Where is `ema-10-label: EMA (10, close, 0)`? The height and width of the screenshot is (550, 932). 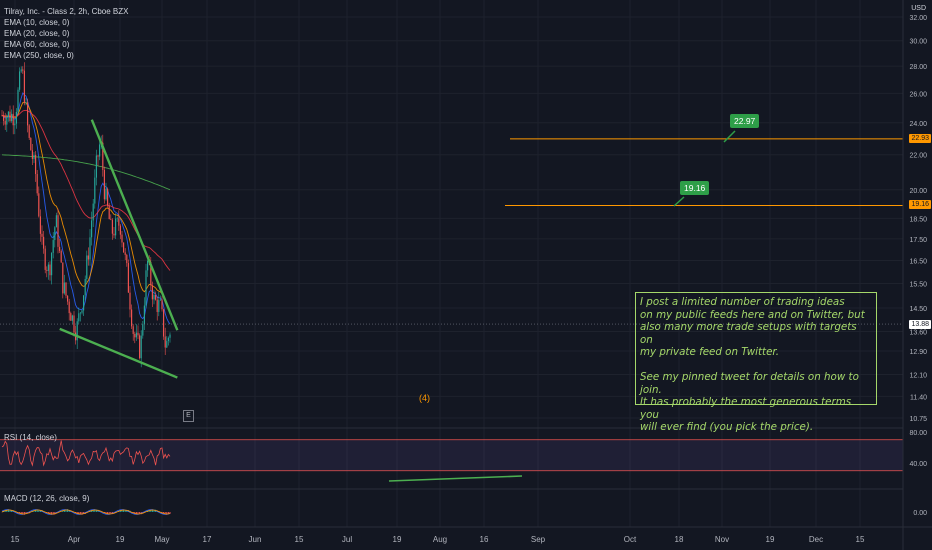
ema-10-label: EMA (10, close, 0) is located at coordinates (37, 22).